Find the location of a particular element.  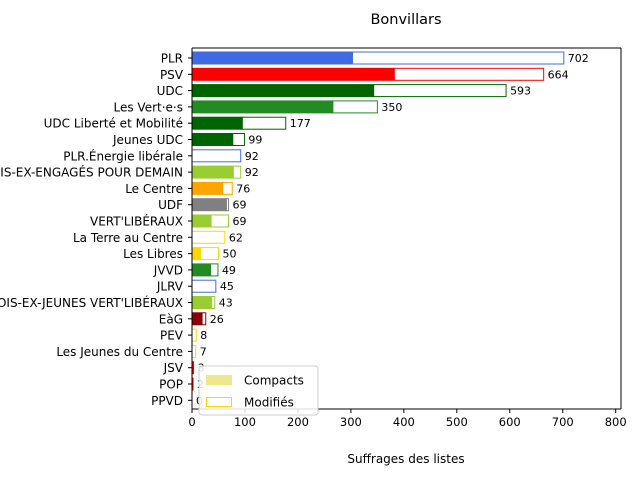

category-label: Les Jeunes du Centre is located at coordinates (119, 352).